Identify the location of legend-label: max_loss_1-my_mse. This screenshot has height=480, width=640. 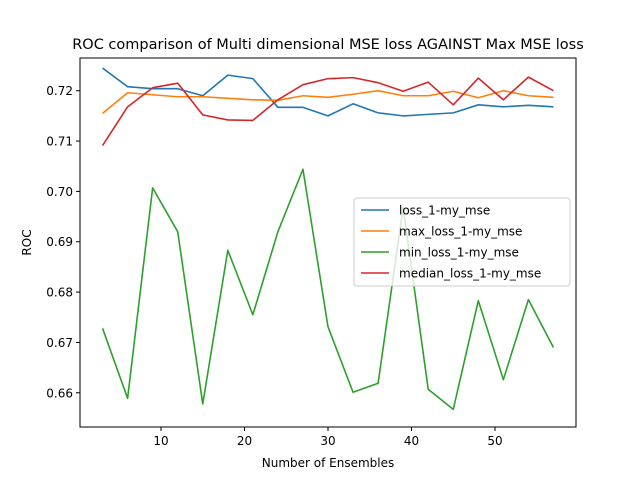
(460, 232).